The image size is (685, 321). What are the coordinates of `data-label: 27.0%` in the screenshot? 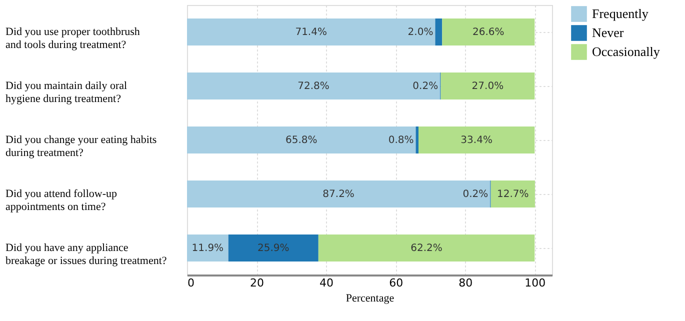 It's located at (488, 86).